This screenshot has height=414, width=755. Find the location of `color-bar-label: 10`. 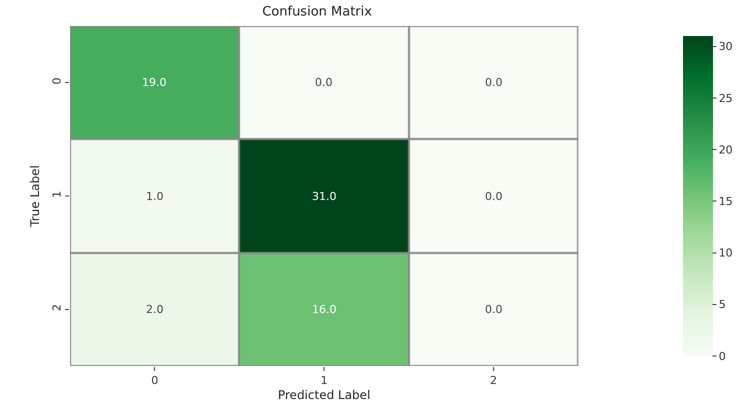

color-bar-label: 10 is located at coordinates (725, 253).